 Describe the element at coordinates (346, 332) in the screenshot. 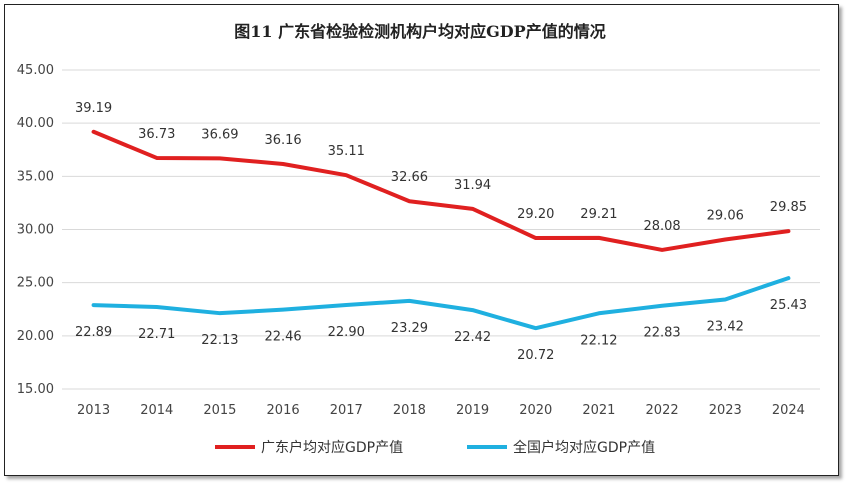

I see `data-label: 22.90` at that location.